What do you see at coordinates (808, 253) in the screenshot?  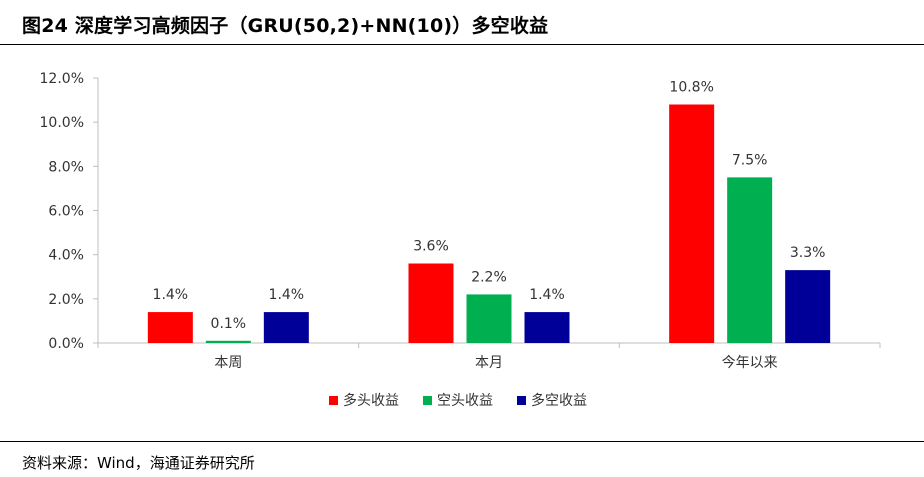 I see `data-label: 3.3%` at bounding box center [808, 253].